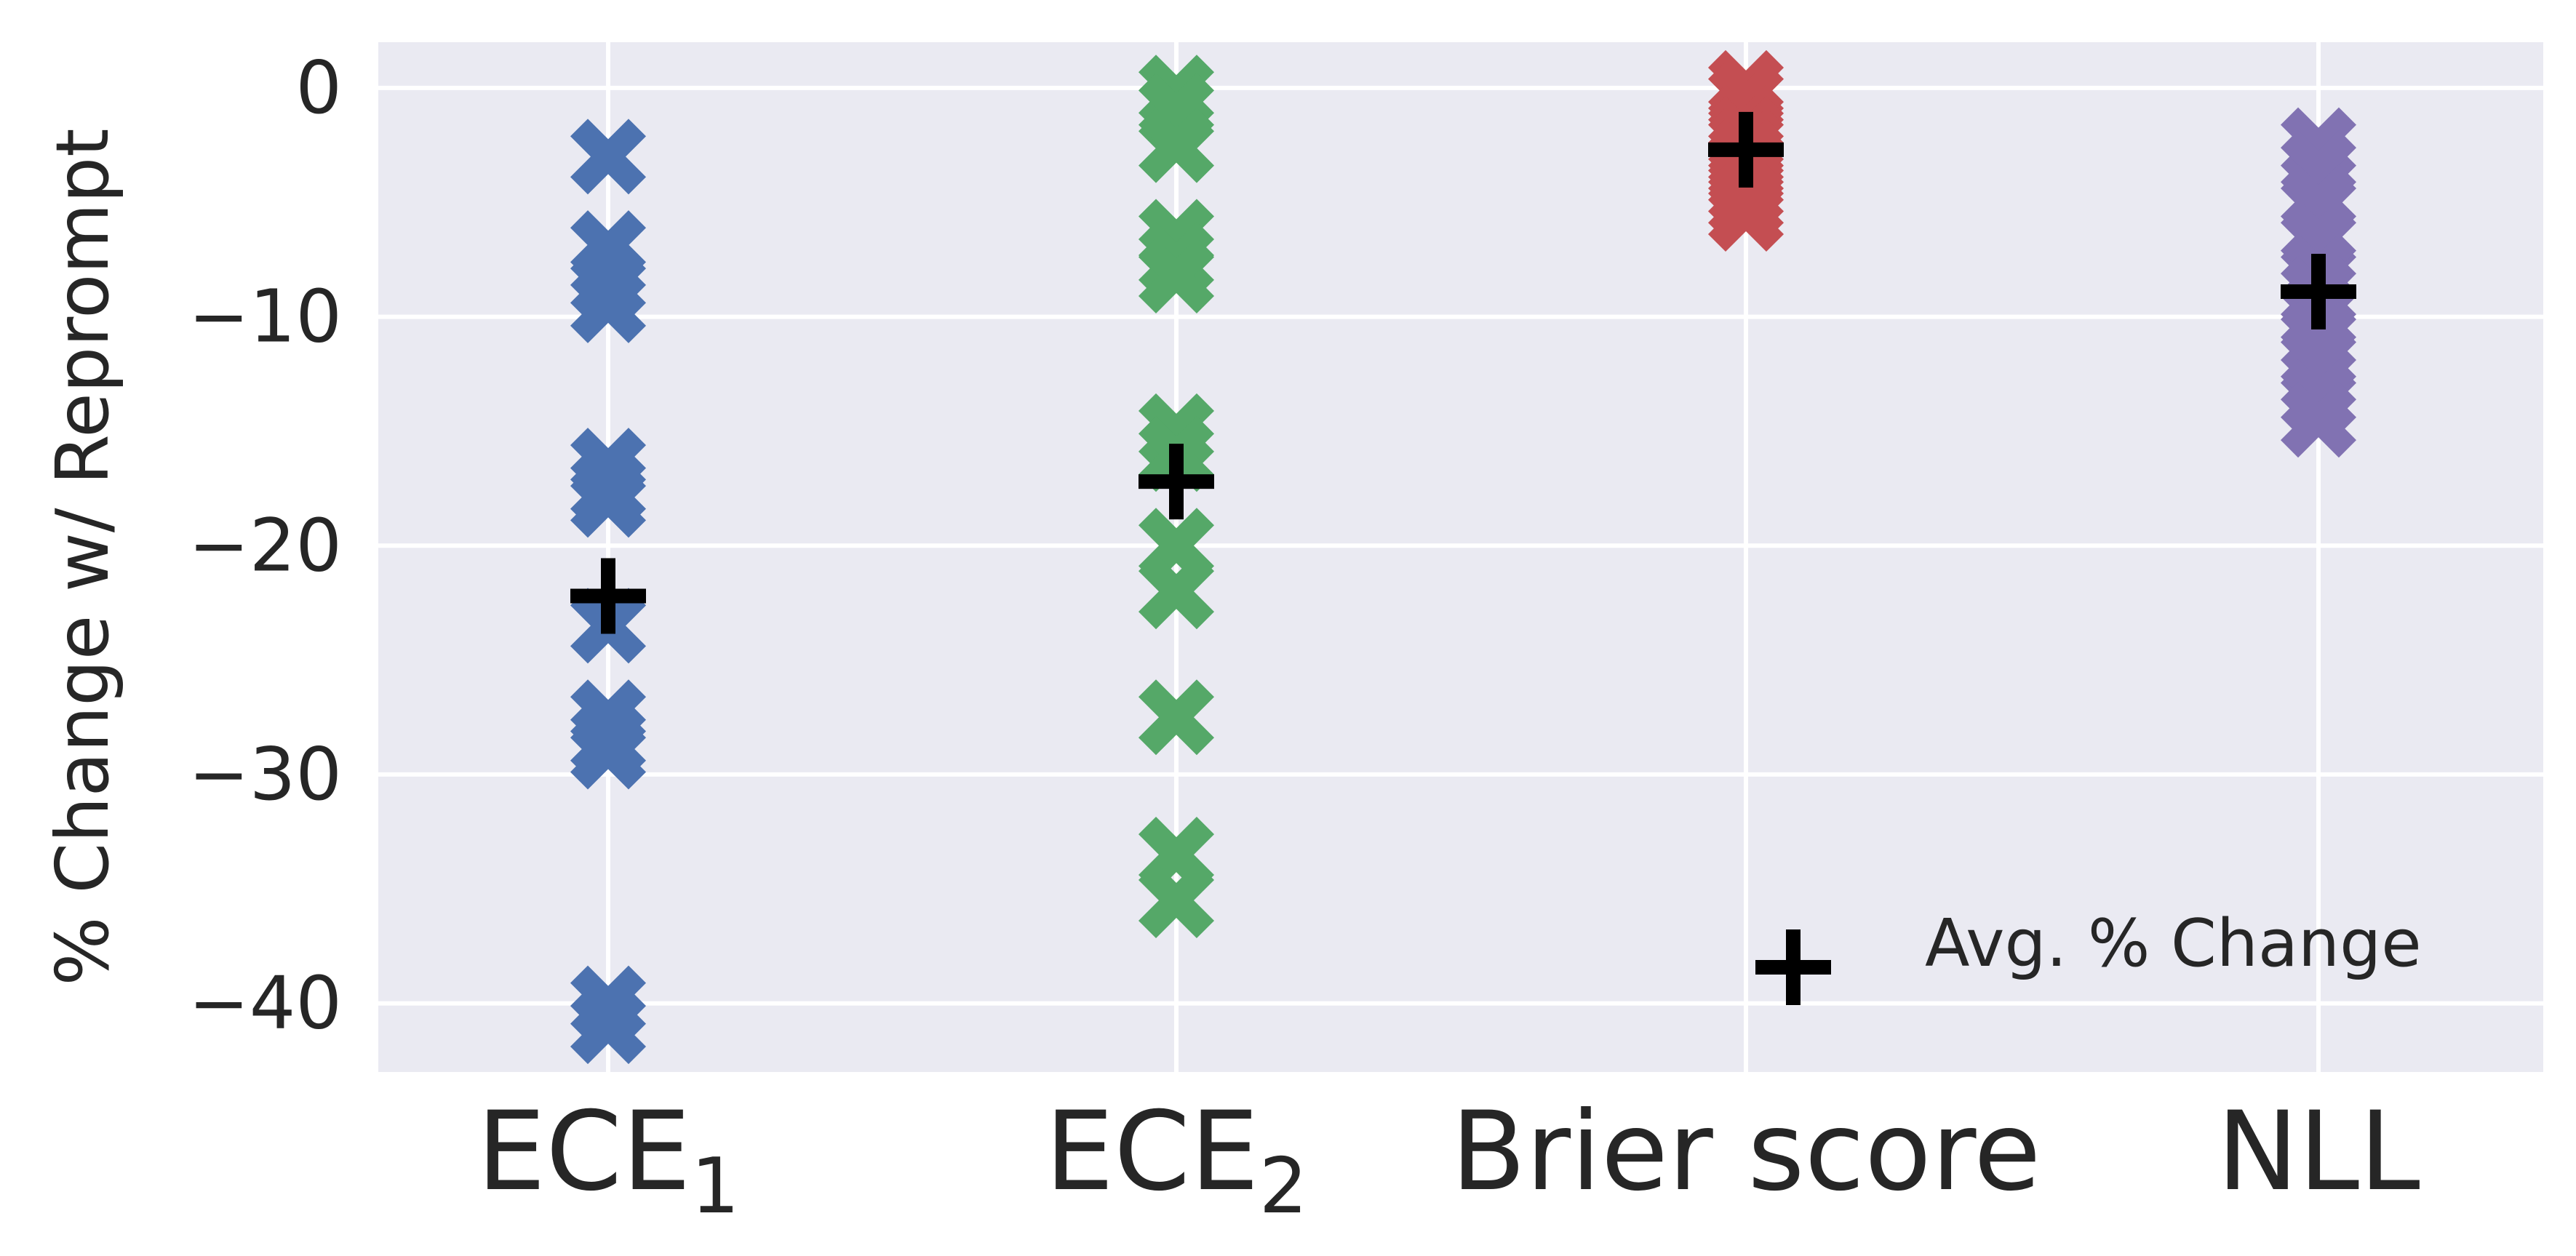 Image resolution: width=2576 pixels, height=1256 pixels. What do you see at coordinates (265, 774) in the screenshot?
I see `y-tick-label: −30` at bounding box center [265, 774].